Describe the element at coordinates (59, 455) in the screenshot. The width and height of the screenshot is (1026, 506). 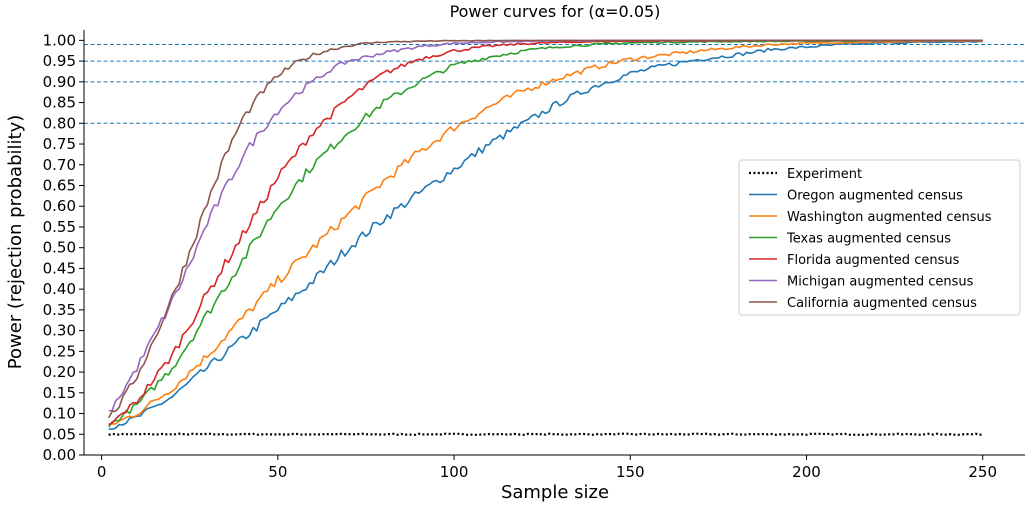
I see `y-tick-label: 0.00` at that location.